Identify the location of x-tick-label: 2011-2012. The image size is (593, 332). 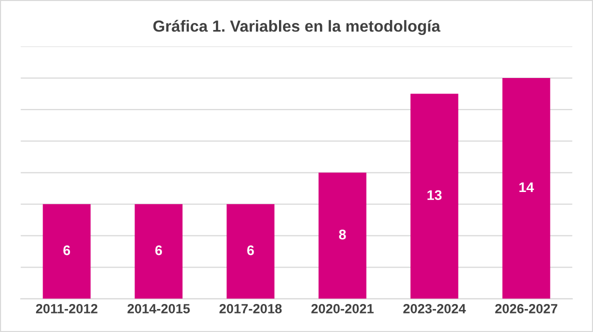
(67, 309).